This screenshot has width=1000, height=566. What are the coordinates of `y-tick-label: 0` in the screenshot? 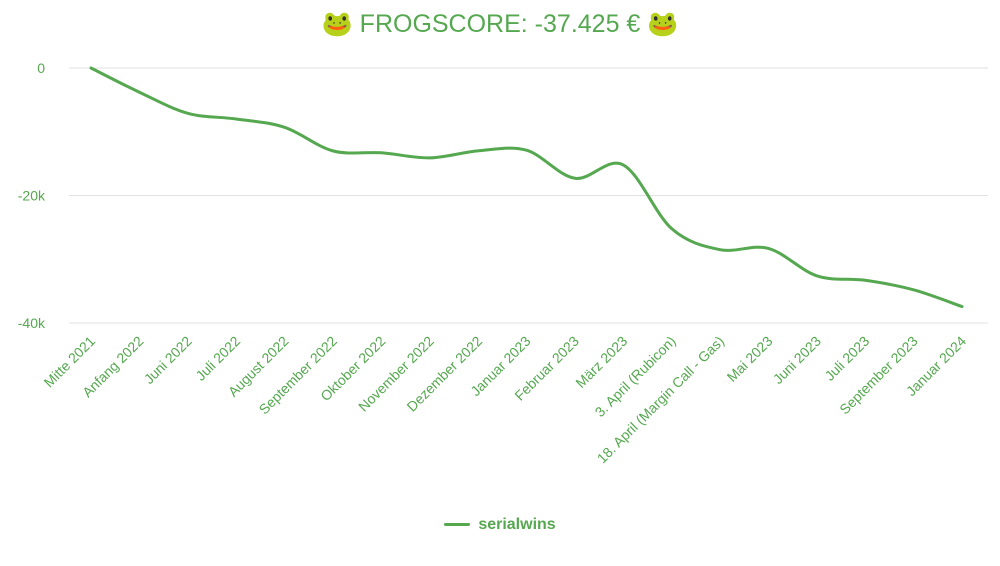 It's located at (41, 68).